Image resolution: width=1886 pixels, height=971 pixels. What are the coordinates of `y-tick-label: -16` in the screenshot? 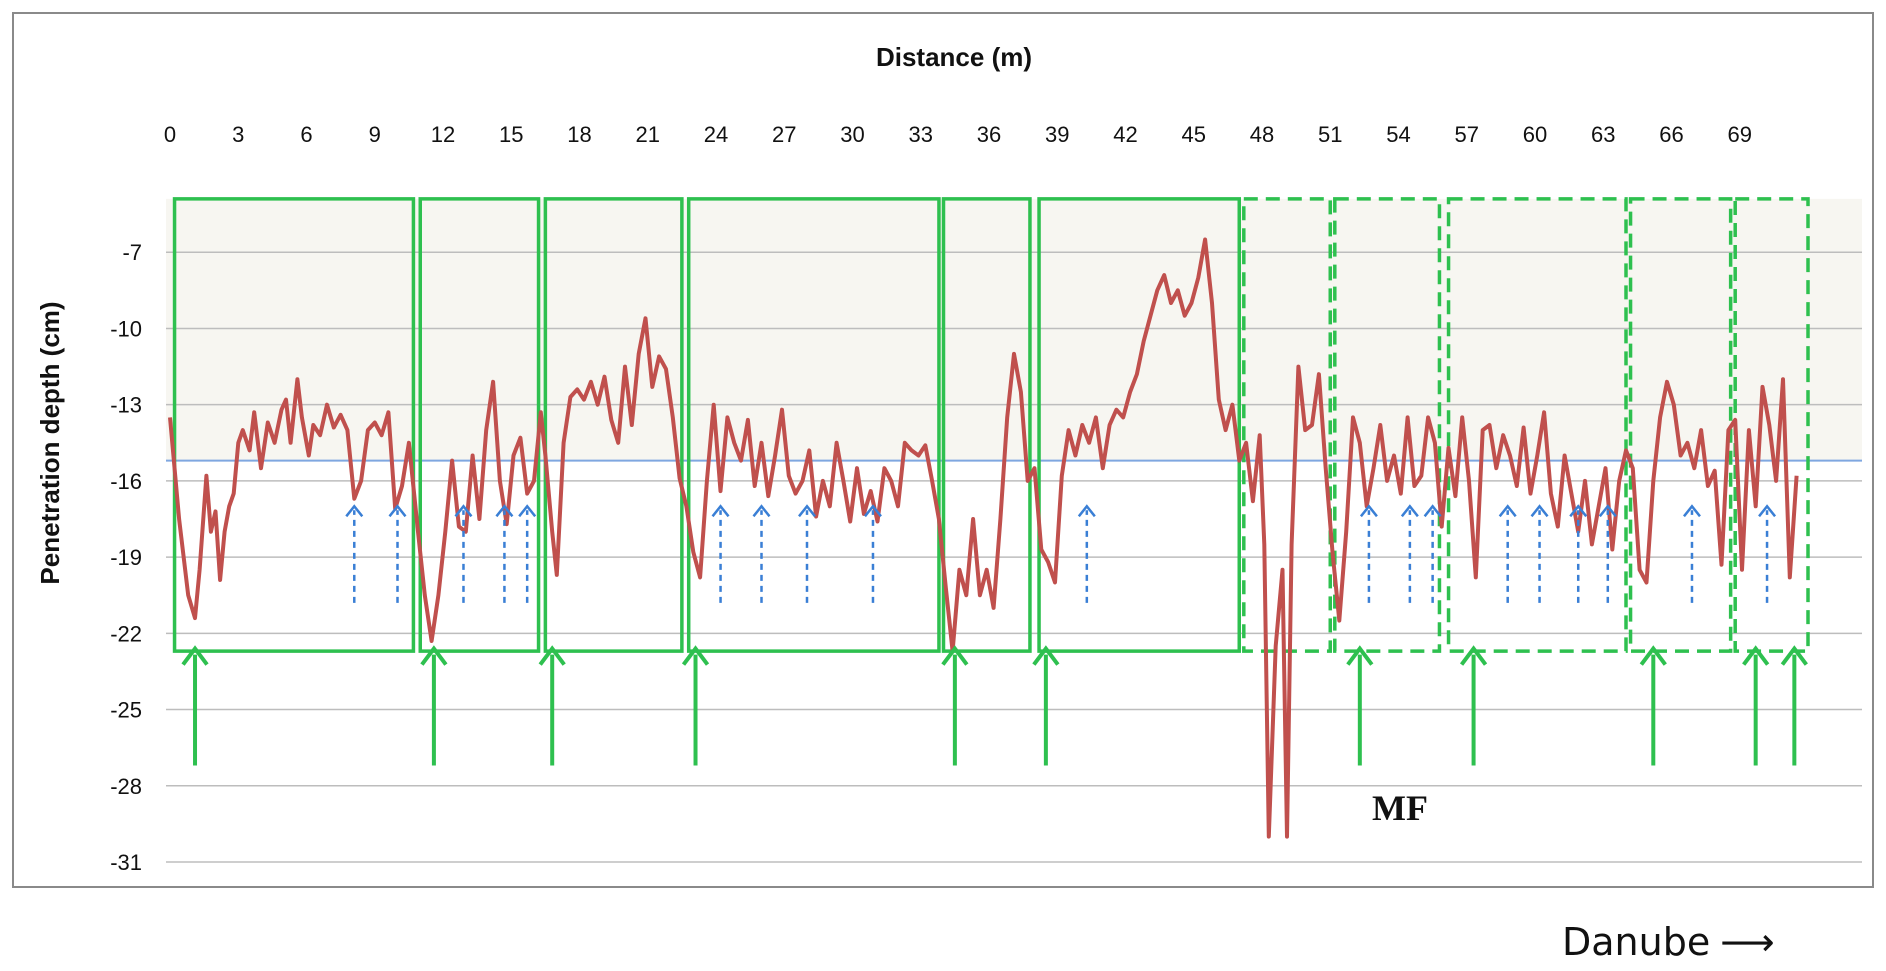 It's located at (126, 481).